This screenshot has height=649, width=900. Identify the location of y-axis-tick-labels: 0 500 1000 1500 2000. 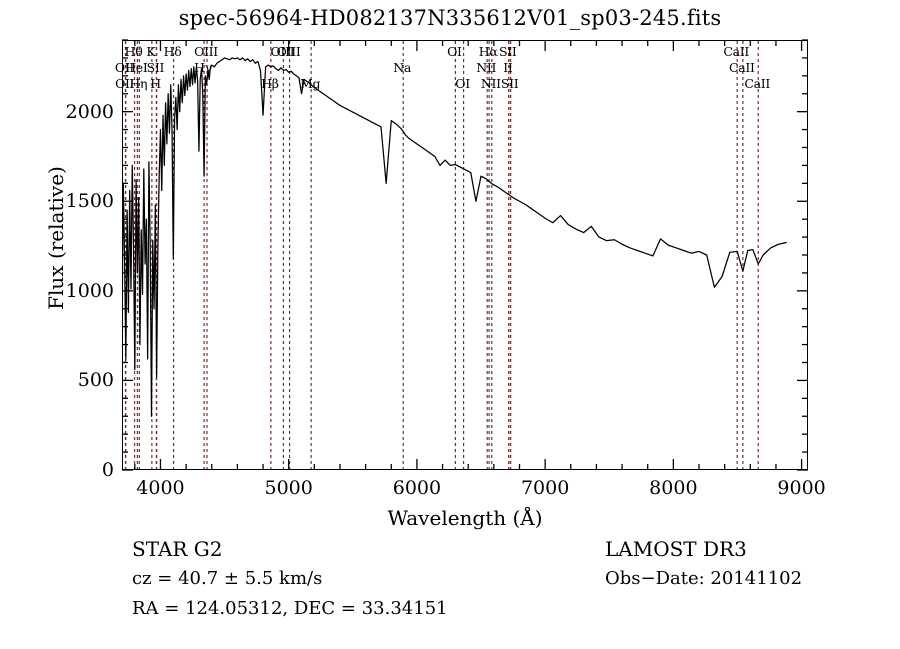
(57, 260).